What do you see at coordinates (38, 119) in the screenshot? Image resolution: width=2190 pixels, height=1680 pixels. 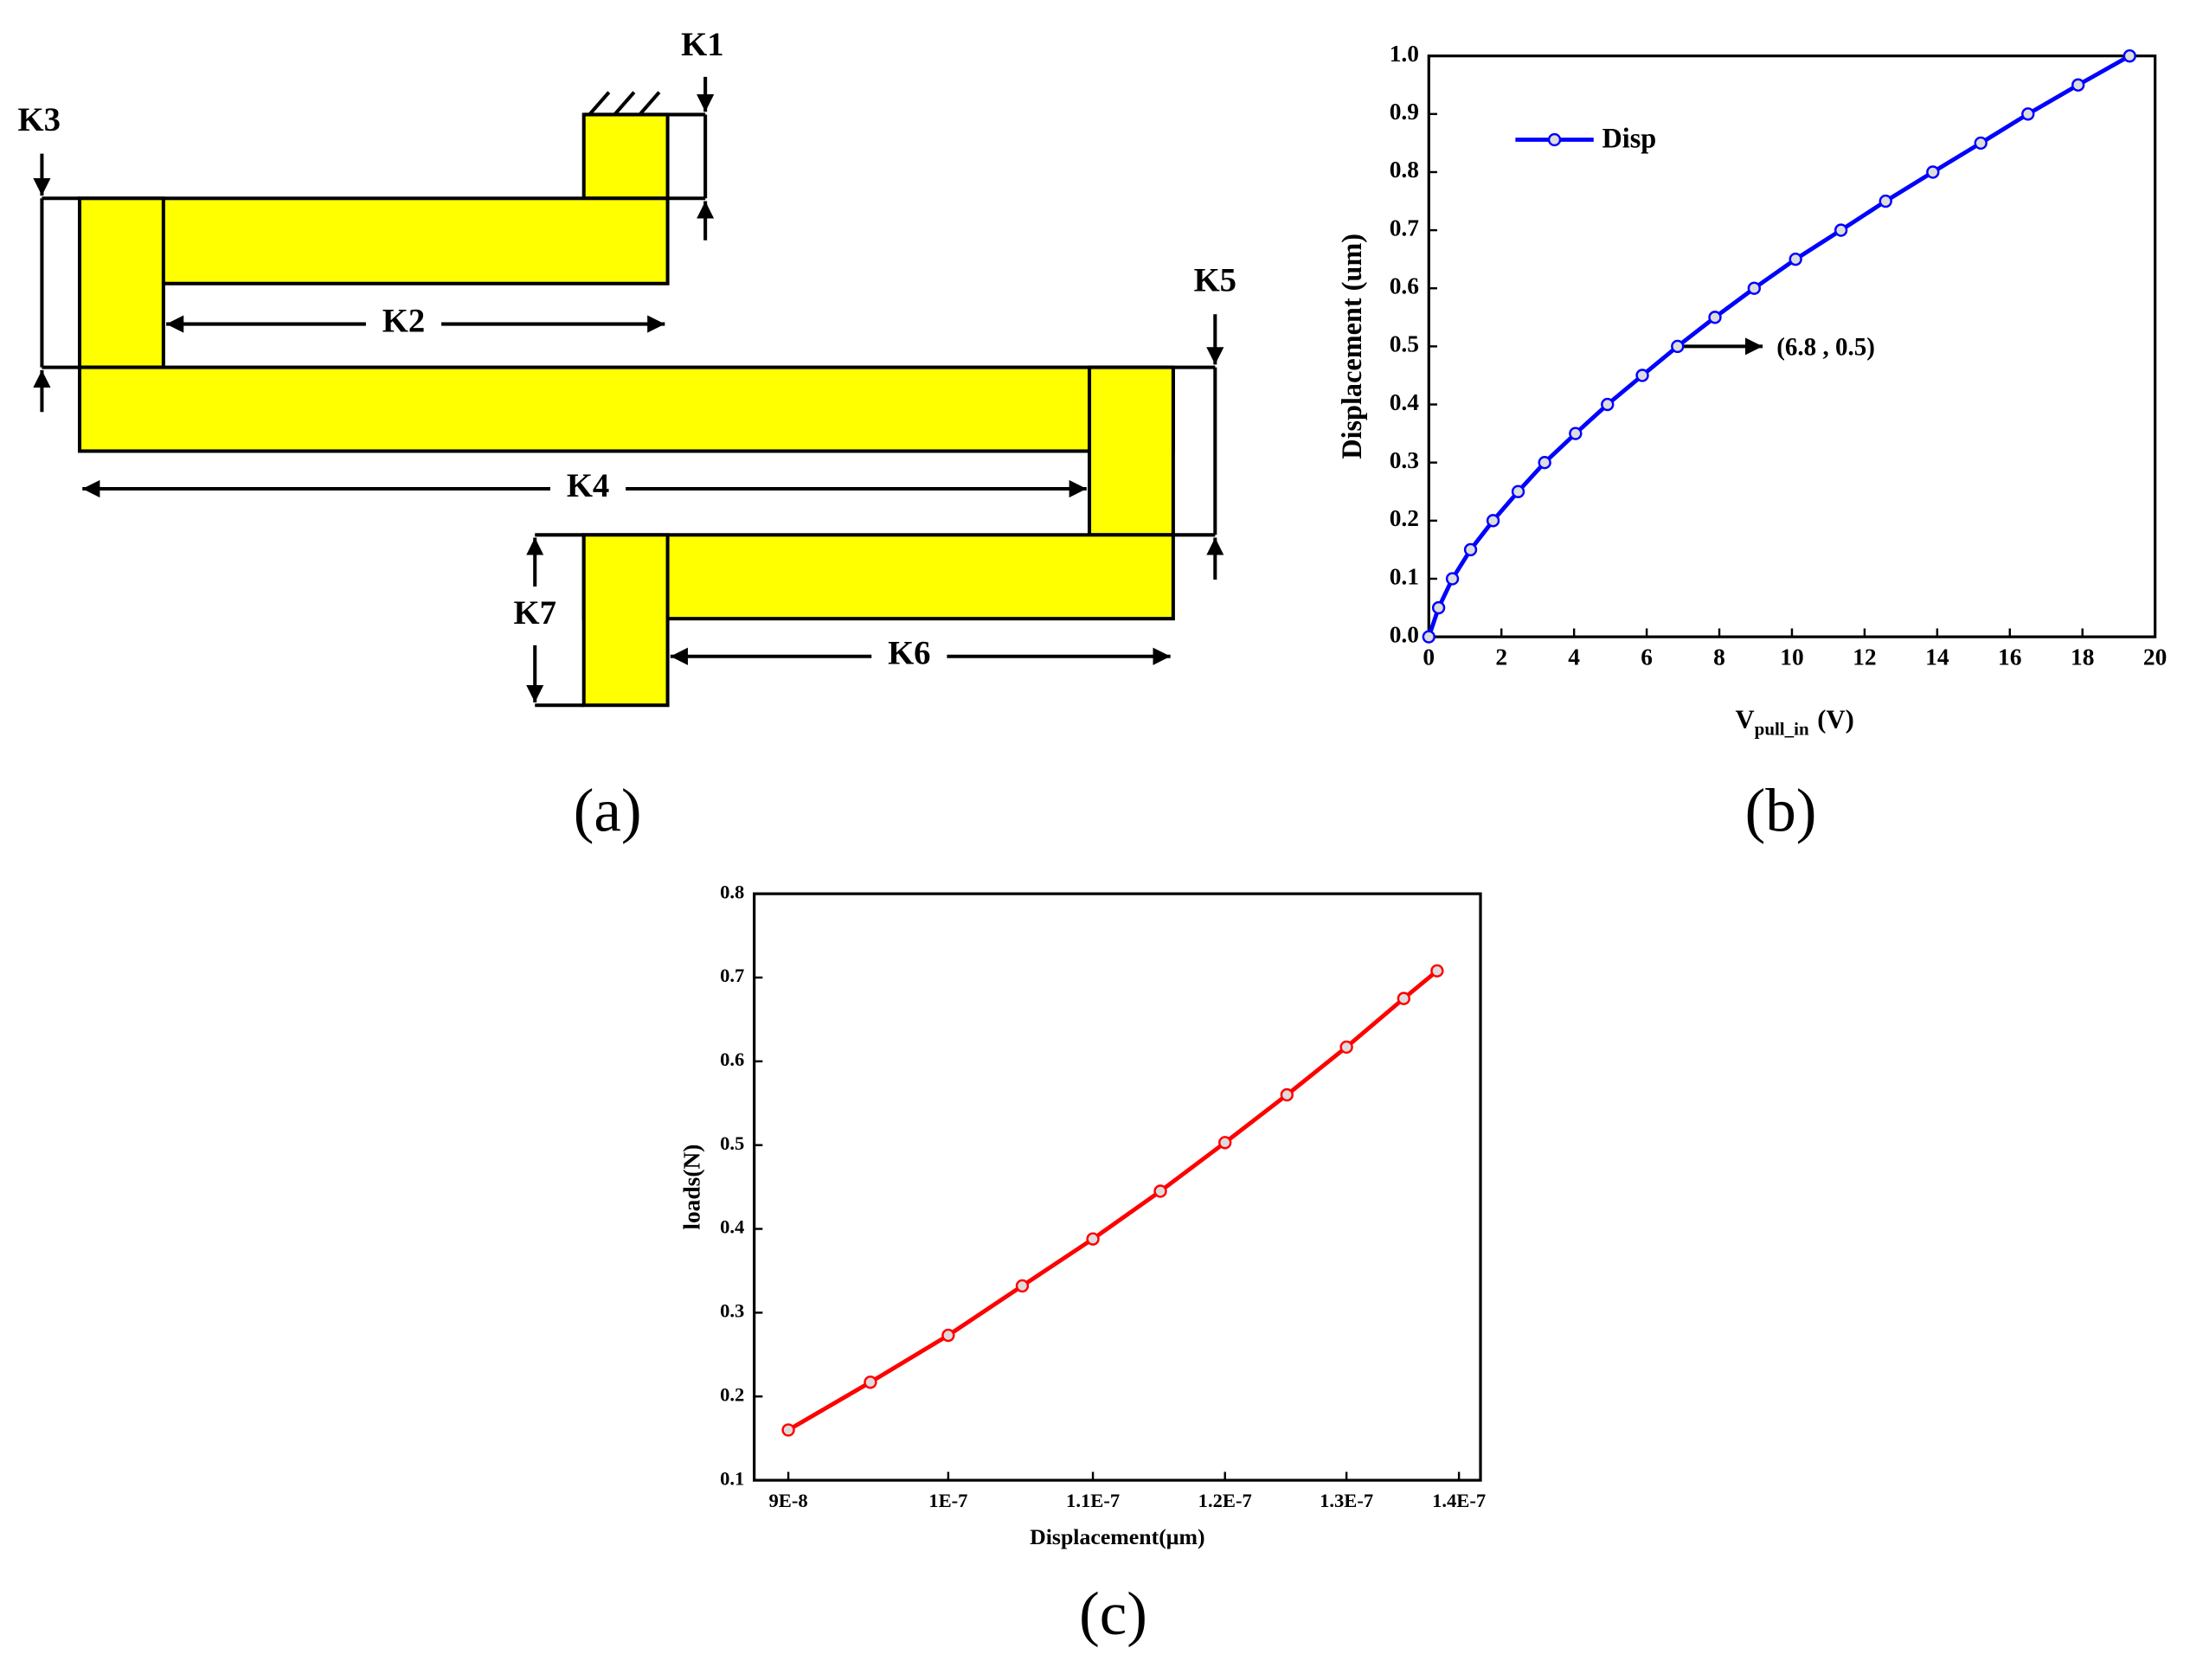 I see `dimension-label: K3` at bounding box center [38, 119].